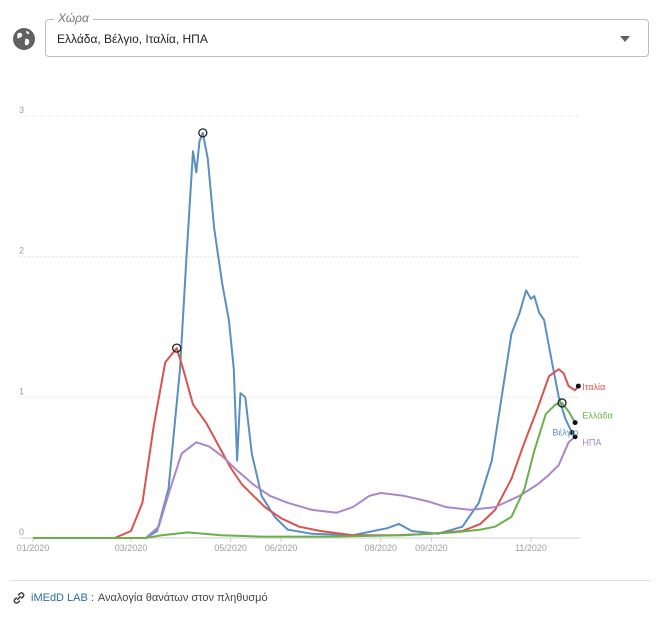 The width and height of the screenshot is (665, 617). I want to click on x-tick-label: 08/2020, so click(381, 548).